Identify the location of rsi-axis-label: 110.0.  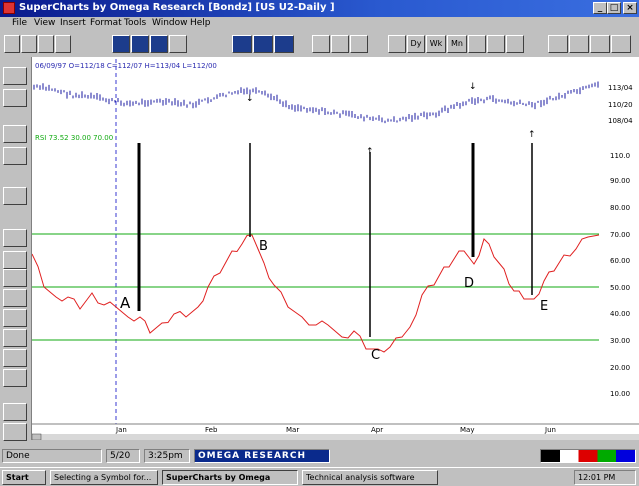
(620, 156).